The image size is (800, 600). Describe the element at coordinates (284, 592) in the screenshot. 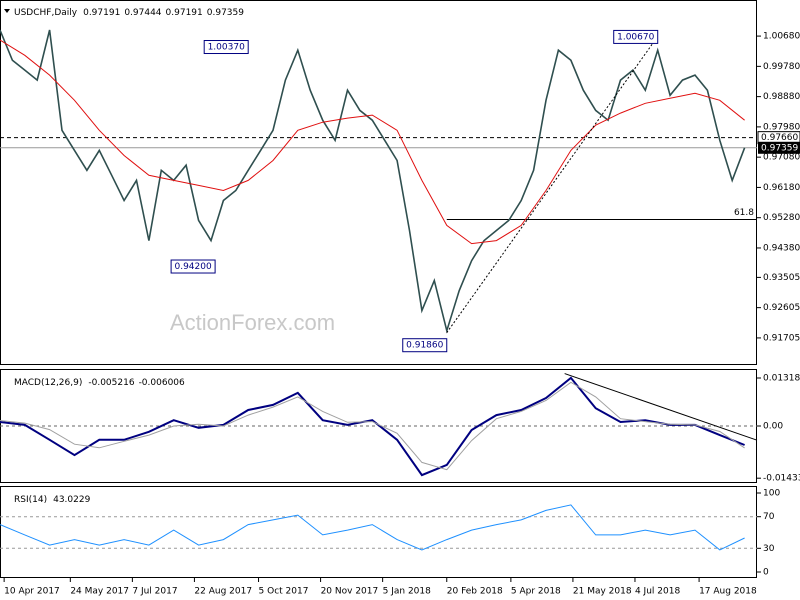

I see `x-tick-label: 5 Oct 2017` at that location.